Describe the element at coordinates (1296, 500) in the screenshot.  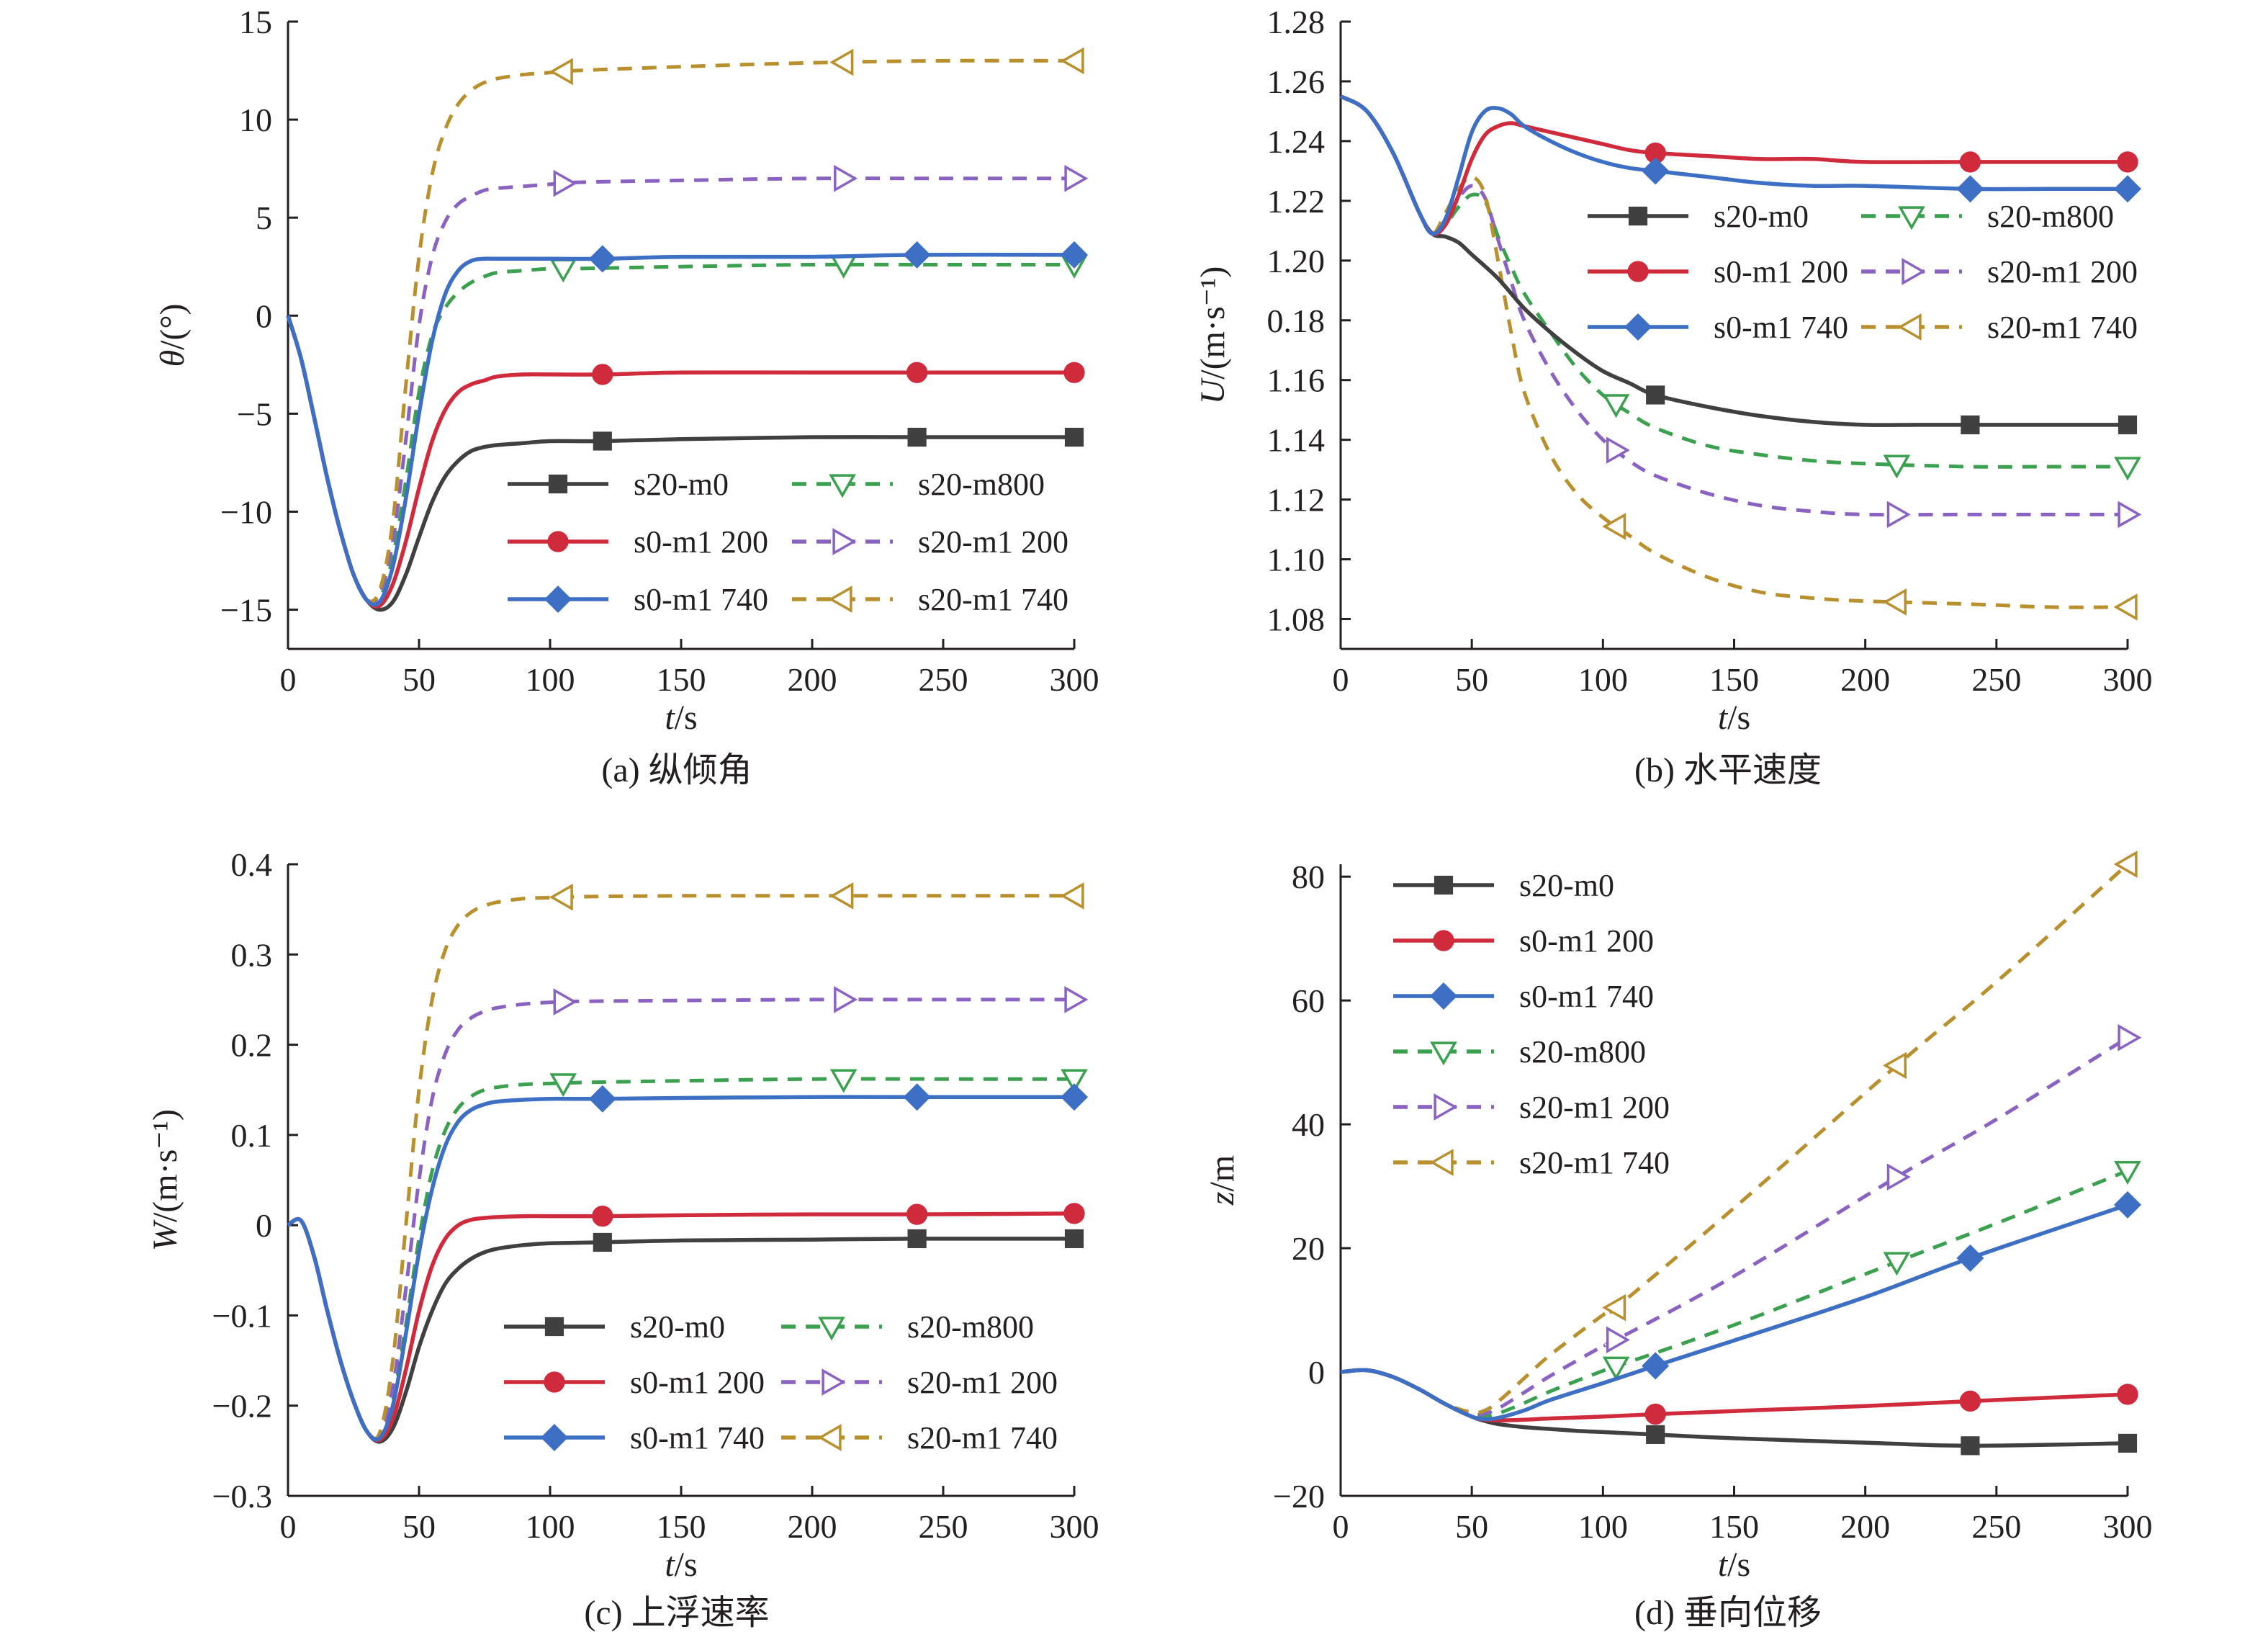
I see `y-tick-label: 1.12` at that location.